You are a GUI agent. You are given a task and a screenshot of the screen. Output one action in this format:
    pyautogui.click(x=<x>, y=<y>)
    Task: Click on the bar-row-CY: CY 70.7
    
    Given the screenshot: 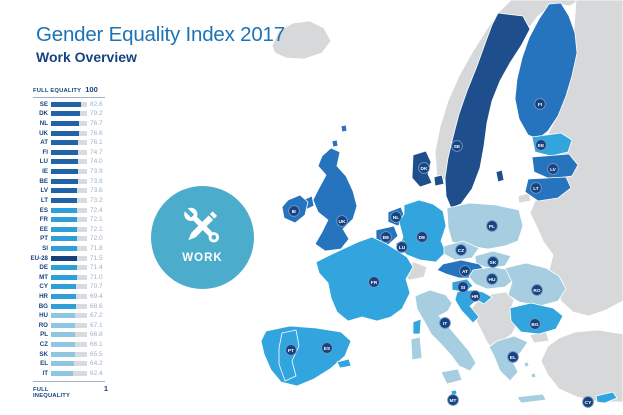 What is the action you would take?
    pyautogui.click(x=68, y=287)
    